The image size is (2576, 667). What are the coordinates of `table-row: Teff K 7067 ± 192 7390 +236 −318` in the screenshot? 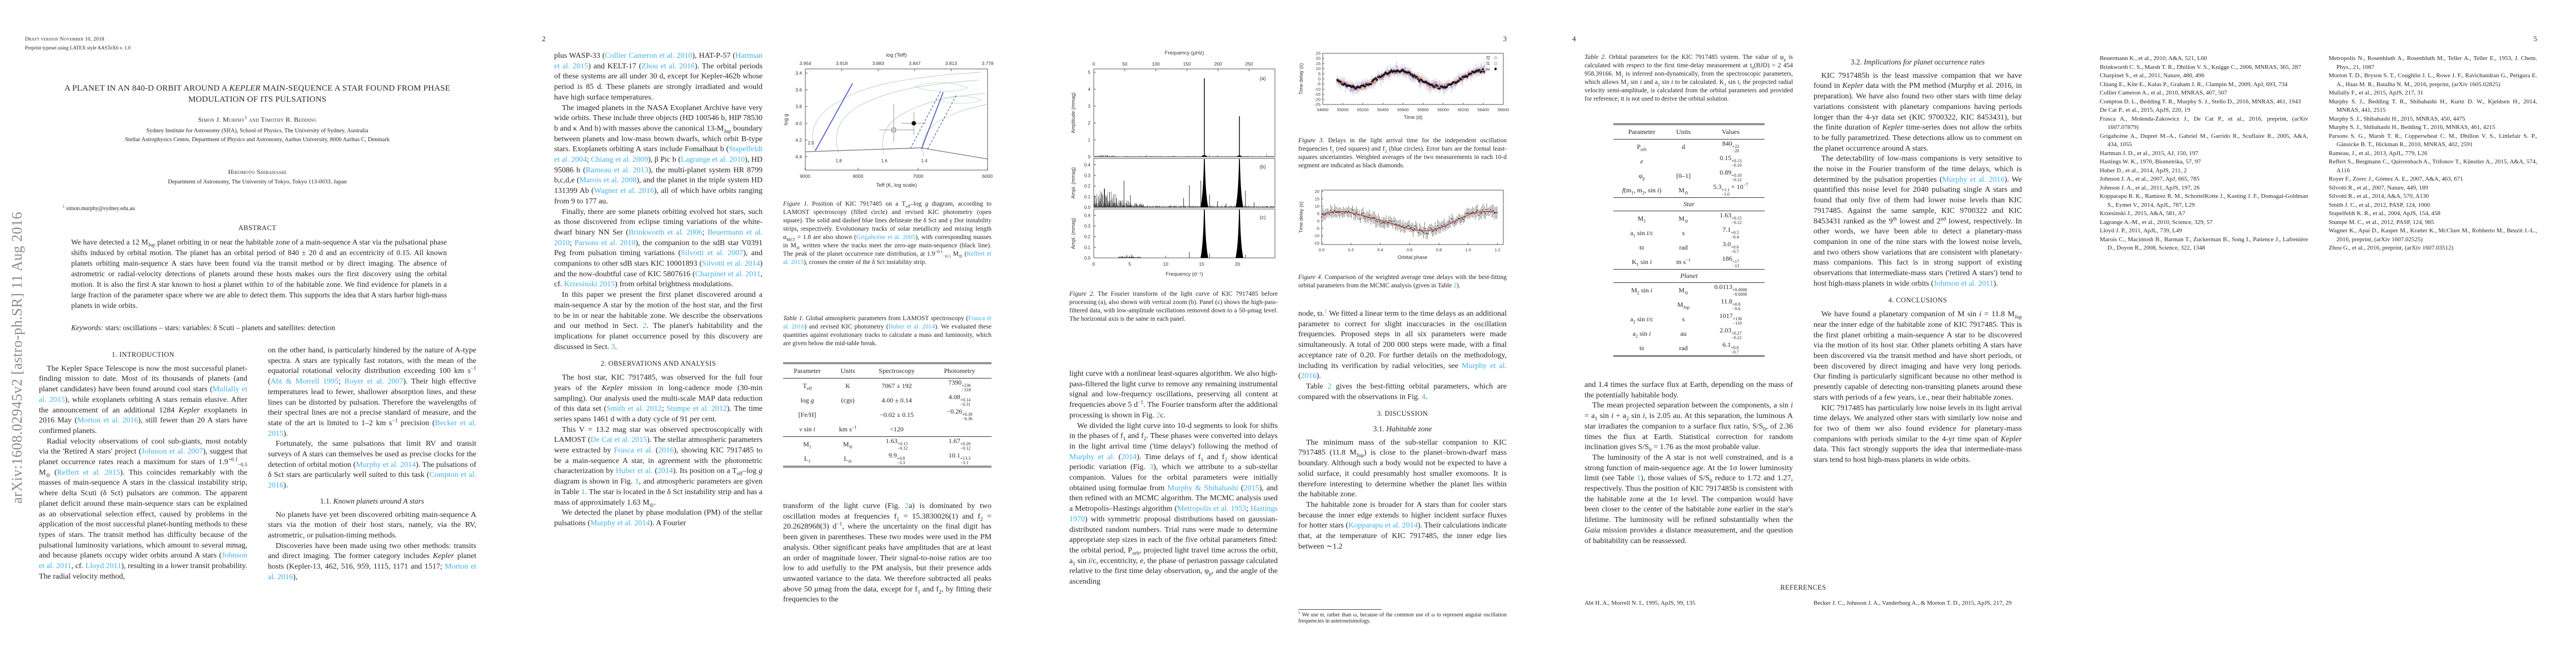 It's located at (887, 386).